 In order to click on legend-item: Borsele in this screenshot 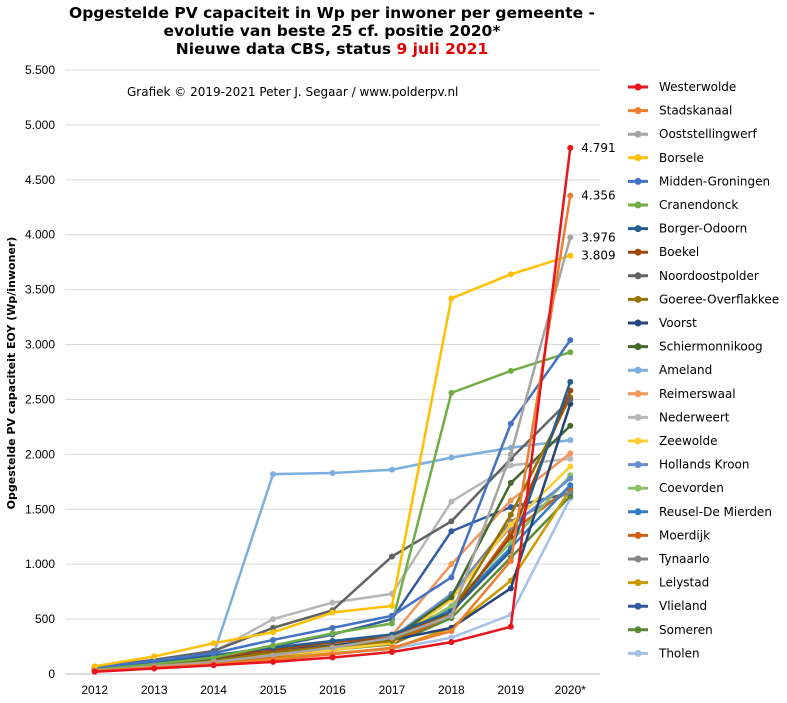, I will do `click(666, 158)`.